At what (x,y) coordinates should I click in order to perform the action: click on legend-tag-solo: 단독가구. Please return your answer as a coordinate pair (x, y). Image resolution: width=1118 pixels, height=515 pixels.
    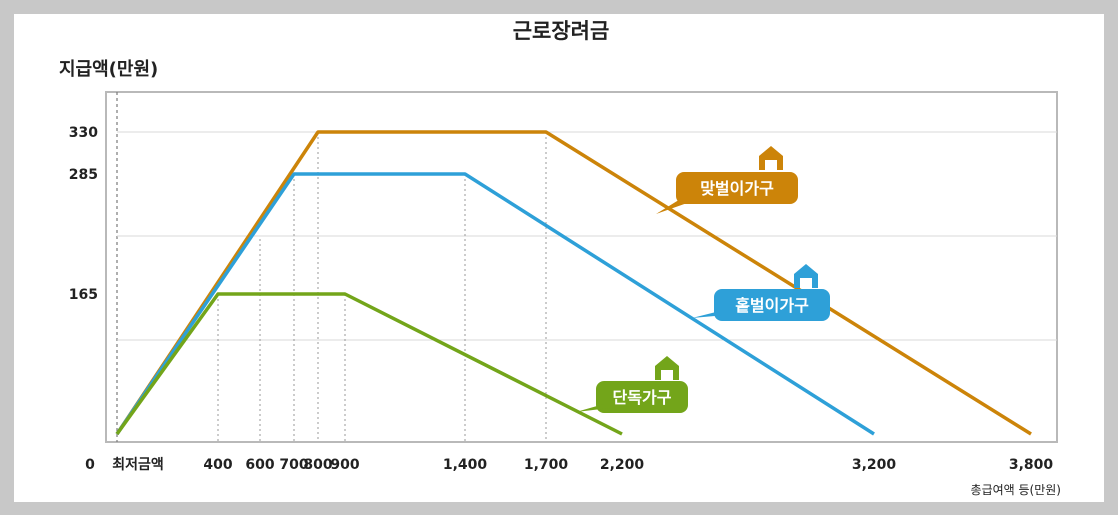
    Looking at the image, I should click on (632, 384).